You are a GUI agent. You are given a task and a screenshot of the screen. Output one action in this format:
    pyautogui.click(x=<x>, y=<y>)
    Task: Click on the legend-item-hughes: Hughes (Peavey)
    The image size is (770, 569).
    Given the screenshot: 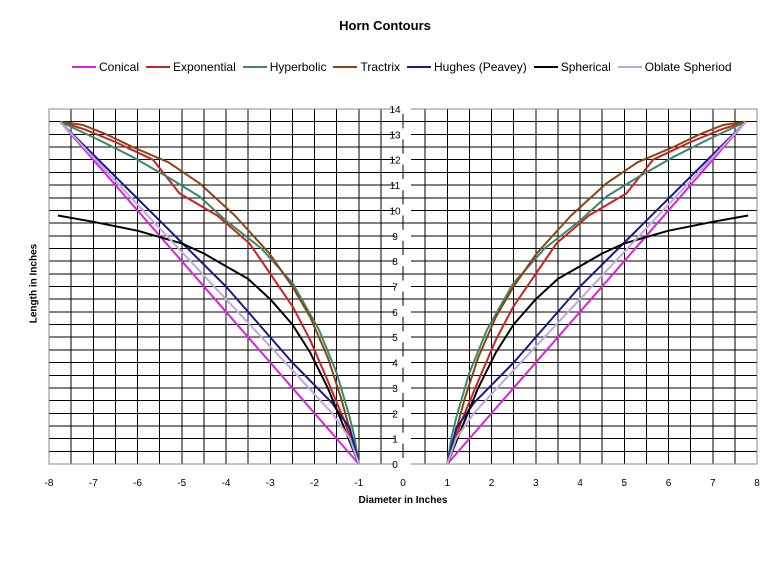 What is the action you would take?
    pyautogui.click(x=467, y=67)
    